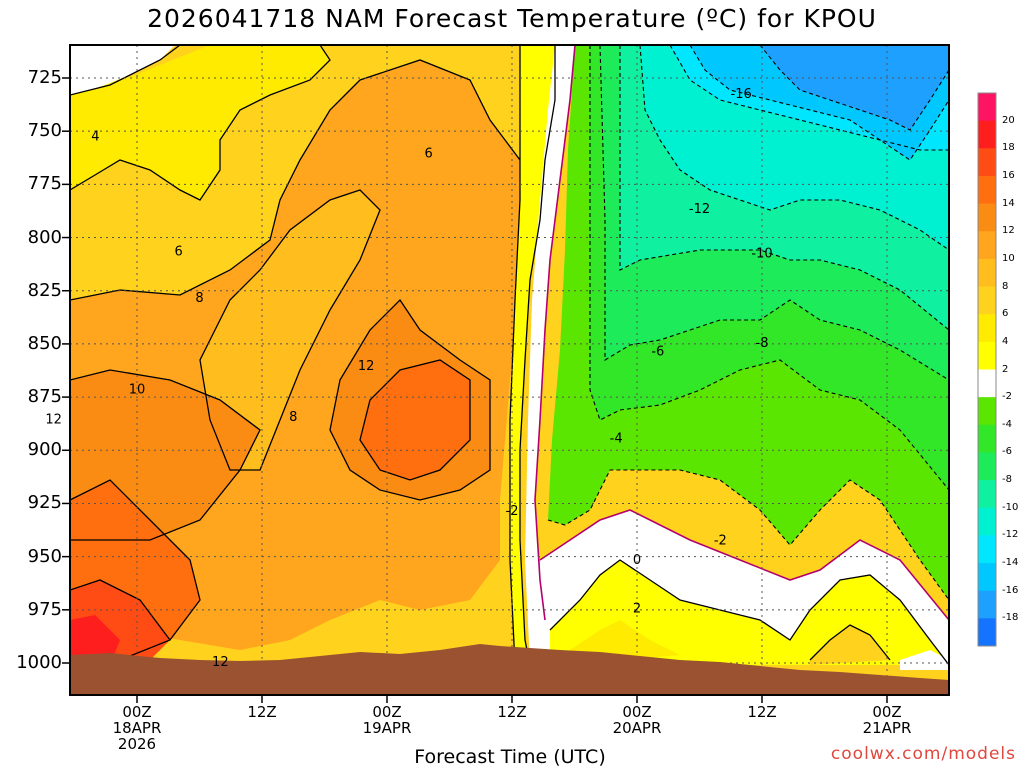  I want to click on region-minus18, so click(854, 87).